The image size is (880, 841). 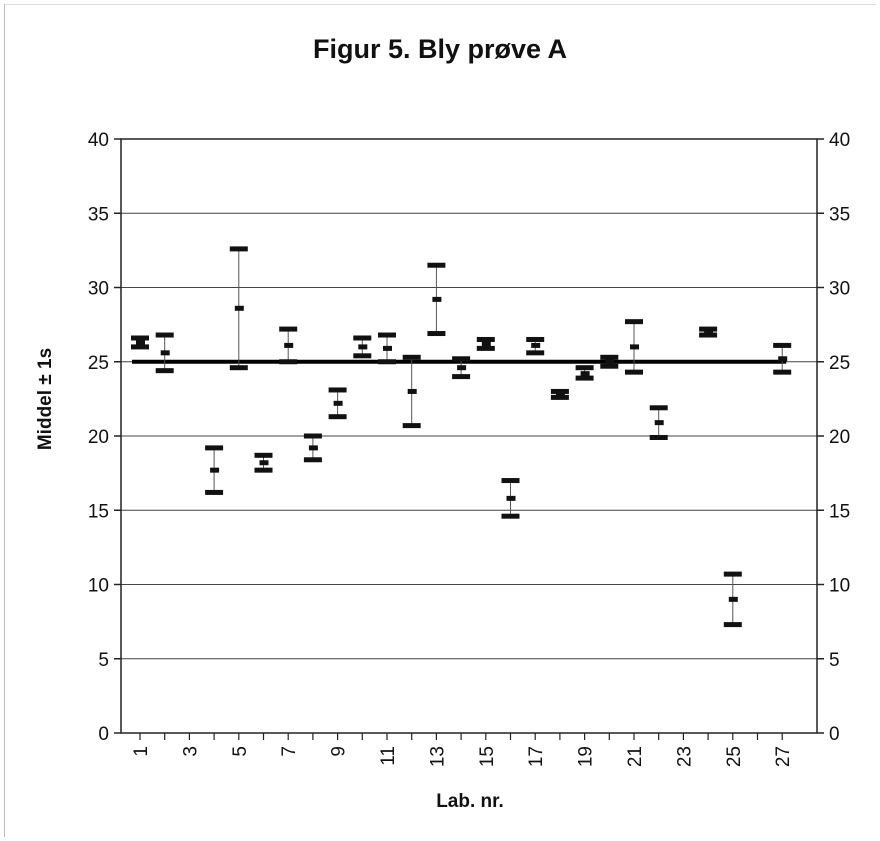 I want to click on x-tick-label: 13, so click(x=437, y=756).